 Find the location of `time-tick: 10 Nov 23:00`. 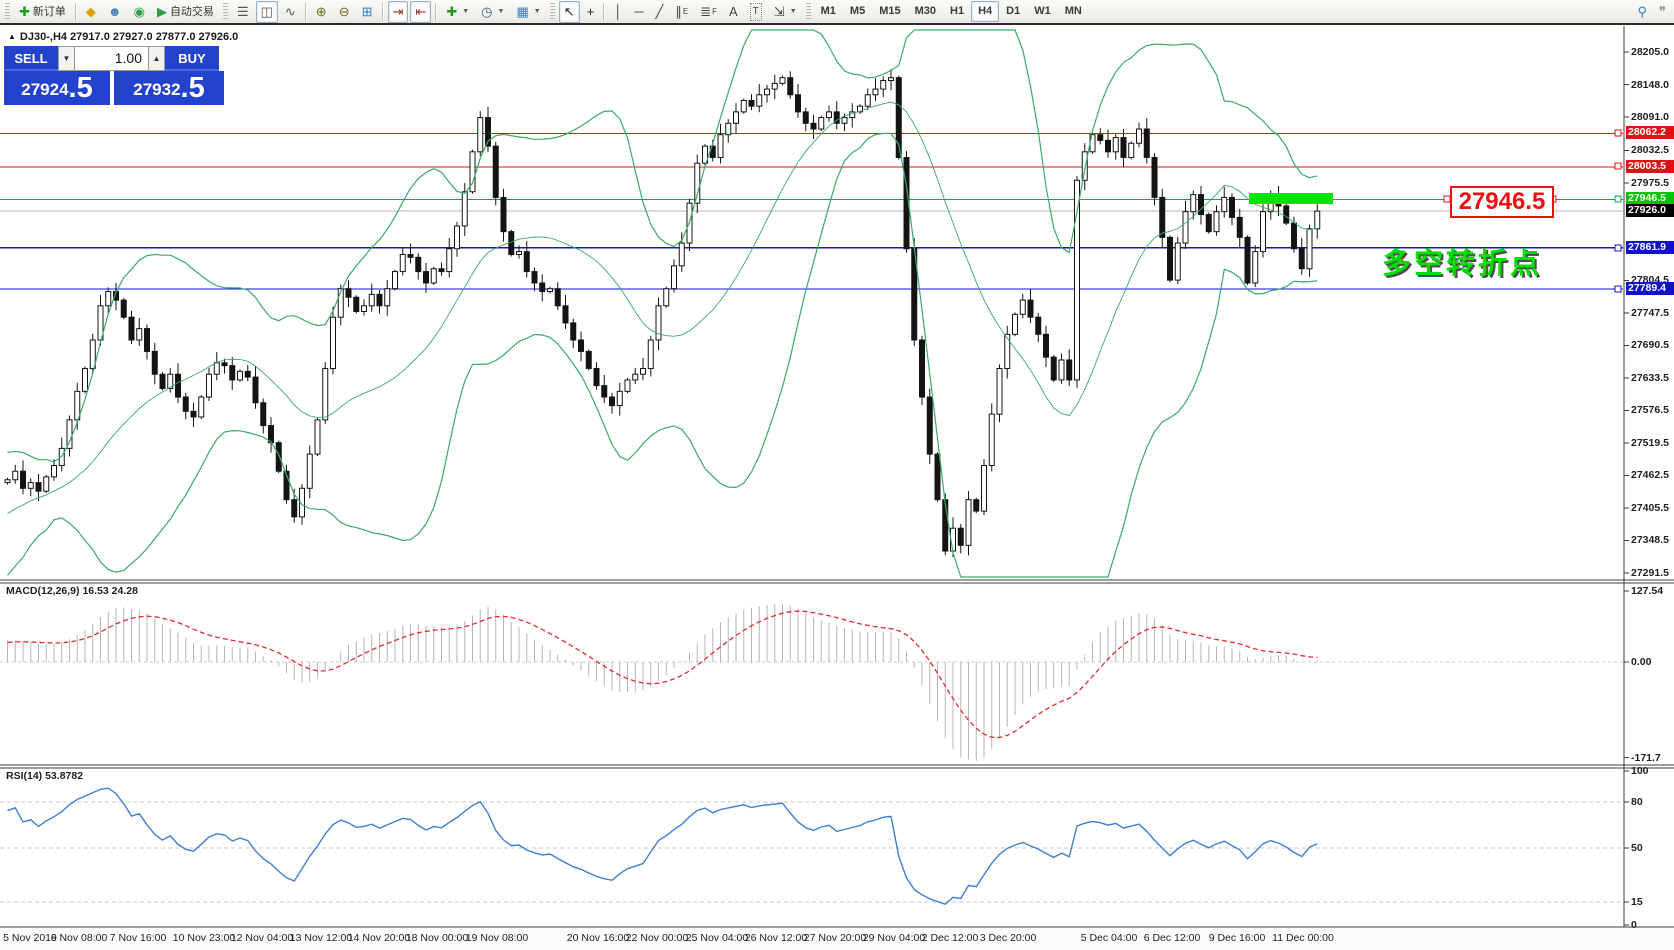

time-tick: 10 Nov 23:00 is located at coordinates (204, 938).